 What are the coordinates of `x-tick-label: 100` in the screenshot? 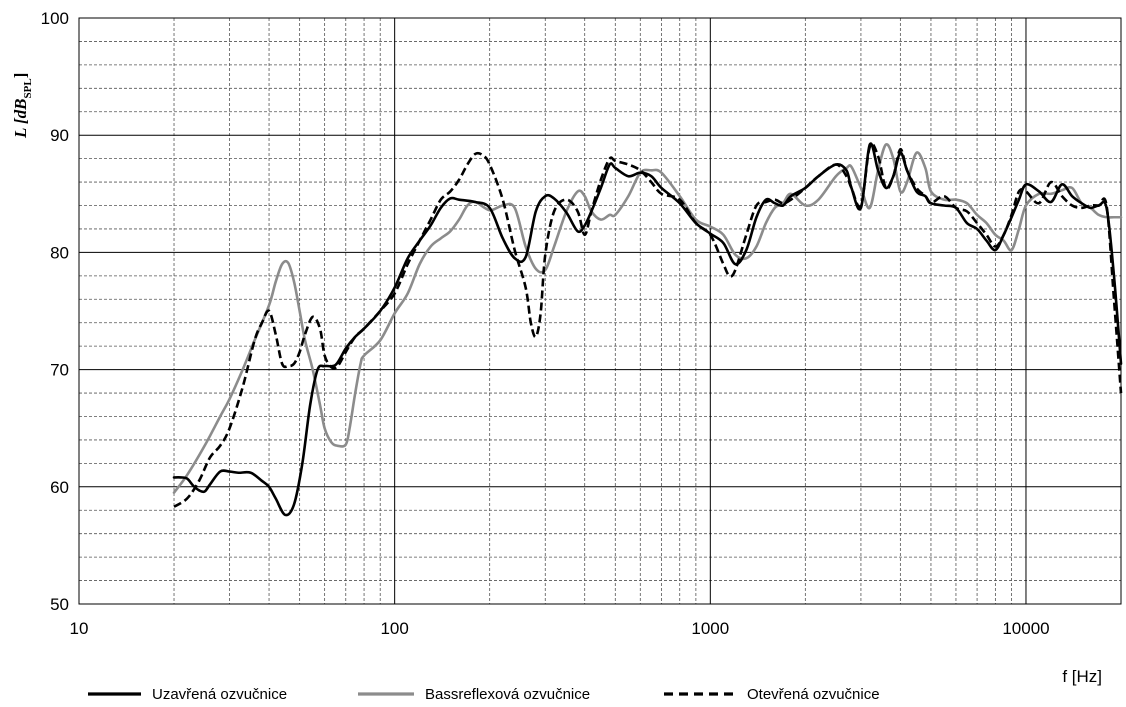 It's located at (394, 628).